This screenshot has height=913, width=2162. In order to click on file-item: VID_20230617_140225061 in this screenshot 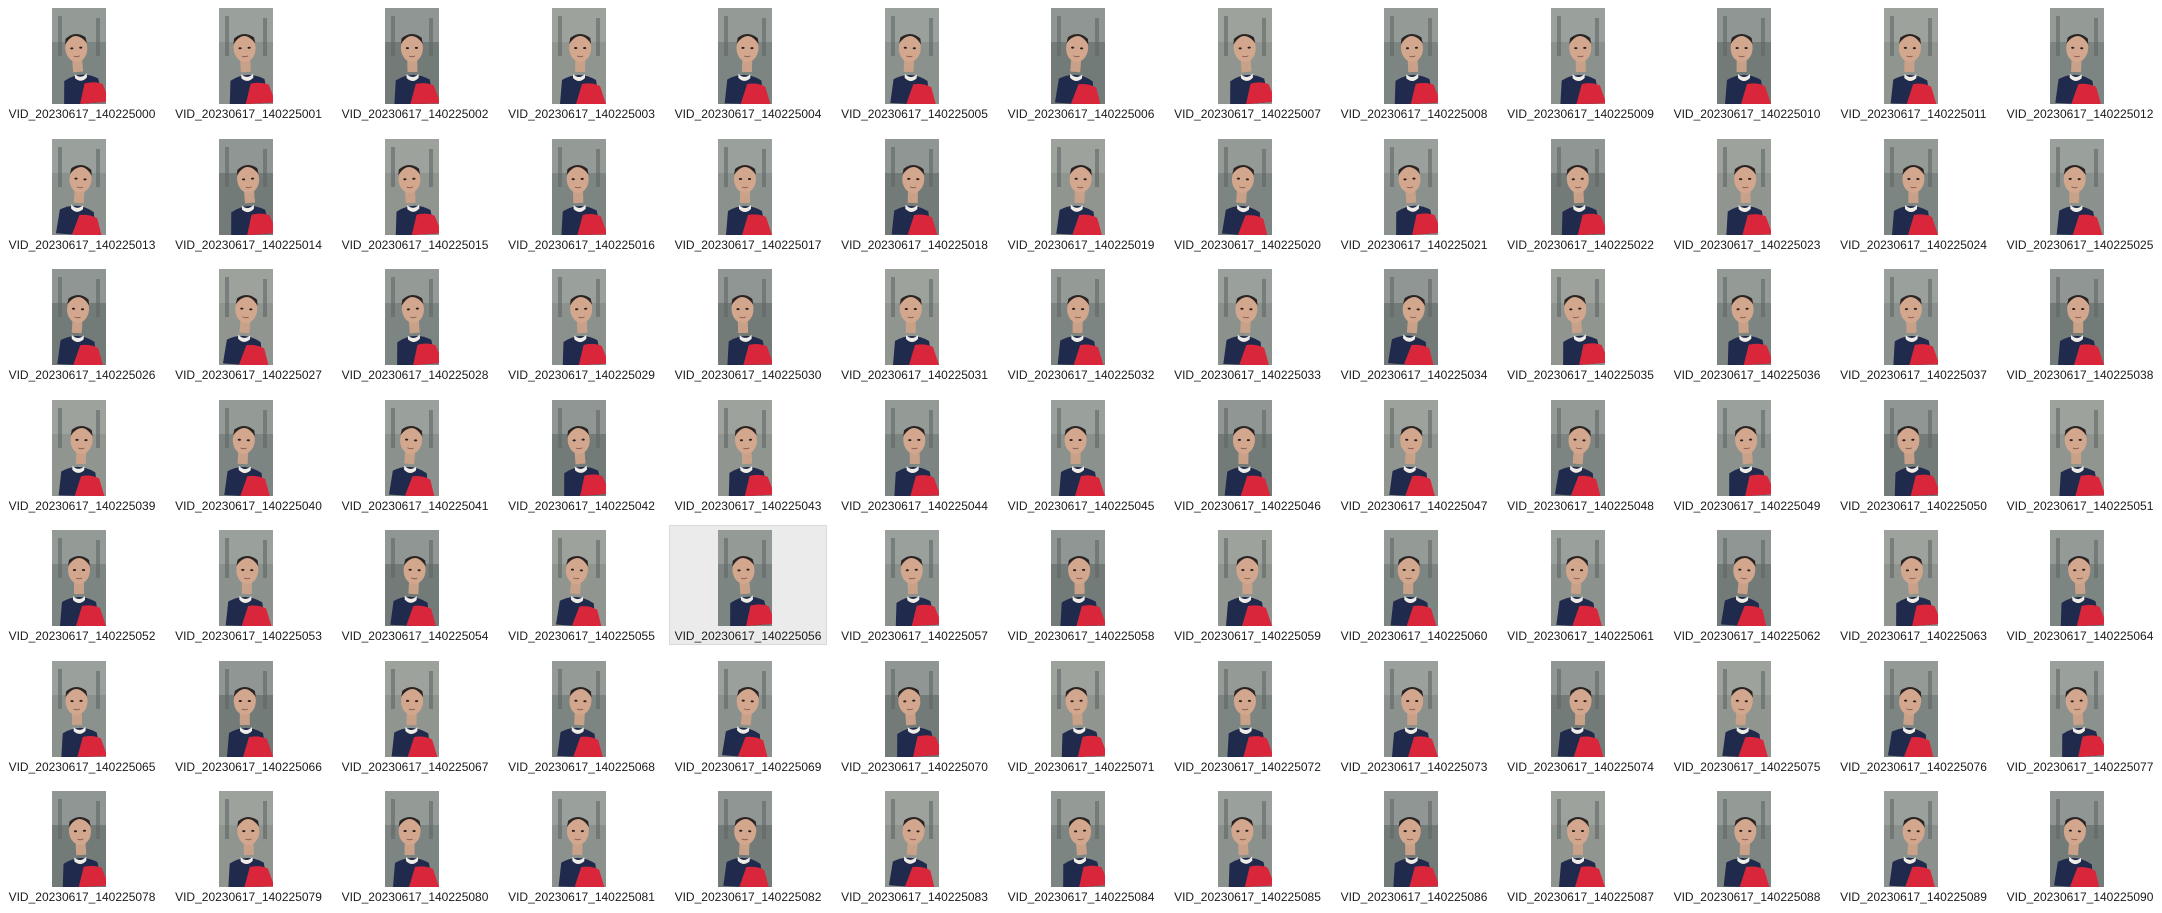, I will do `click(1581, 585)`.